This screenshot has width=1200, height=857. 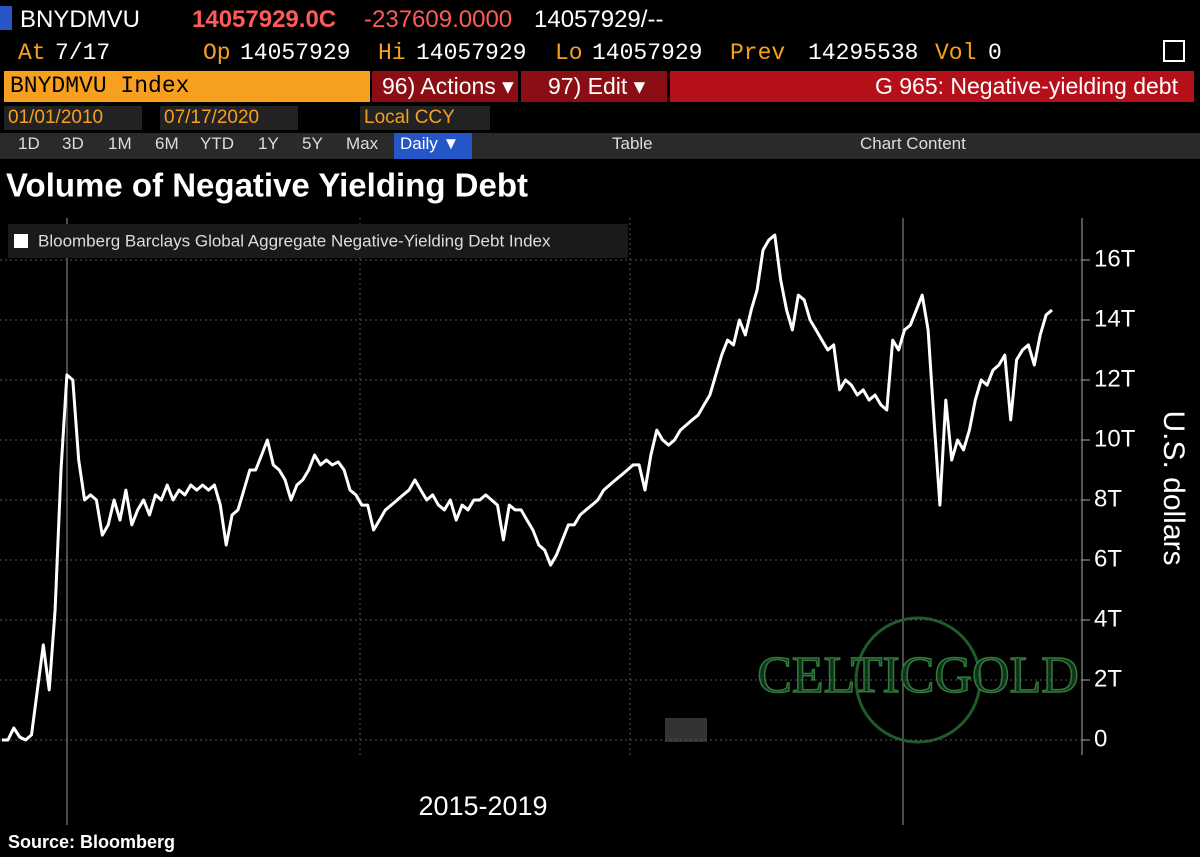 I want to click on start-date: 01/01/2010, so click(x=56, y=117).